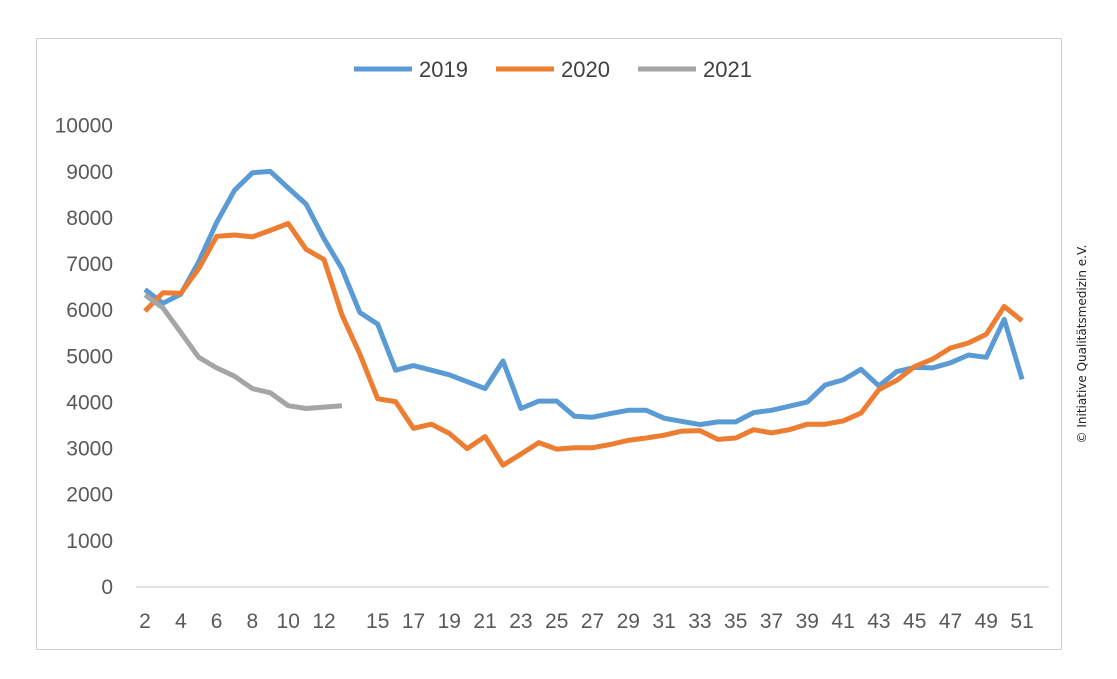 This screenshot has width=1117, height=679. What do you see at coordinates (323, 621) in the screenshot?
I see `x-tick-label: 12` at bounding box center [323, 621].